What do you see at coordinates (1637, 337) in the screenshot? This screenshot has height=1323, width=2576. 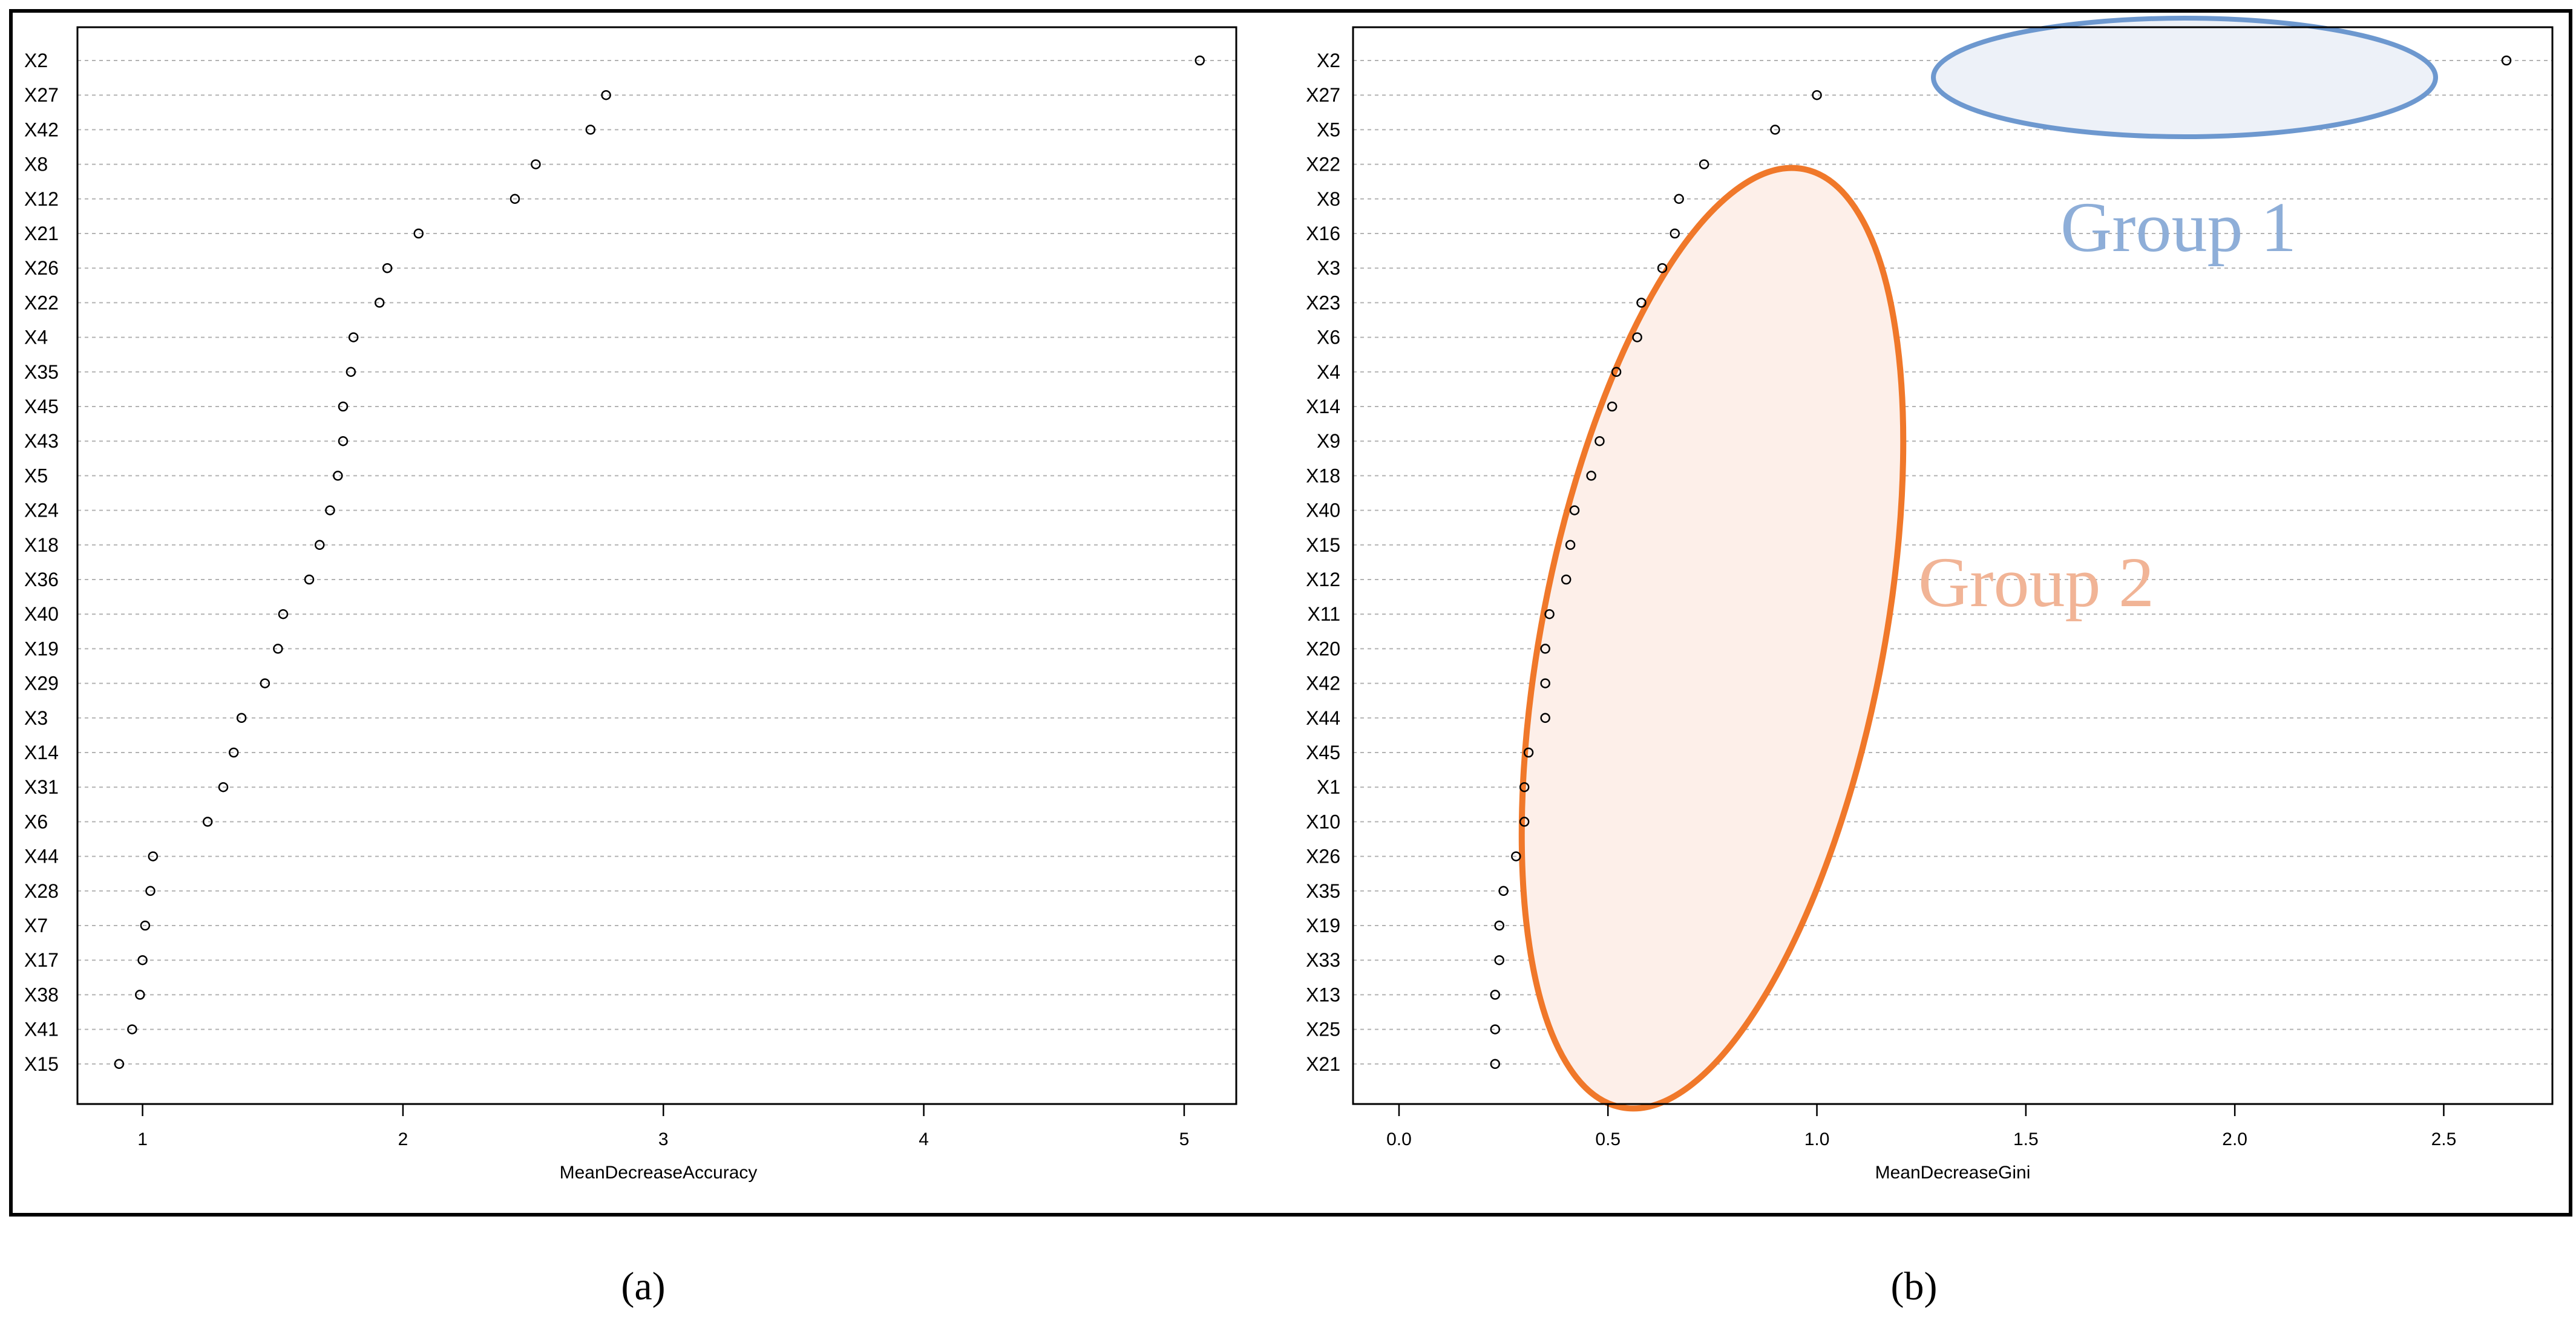 I see `data-point-x6` at bounding box center [1637, 337].